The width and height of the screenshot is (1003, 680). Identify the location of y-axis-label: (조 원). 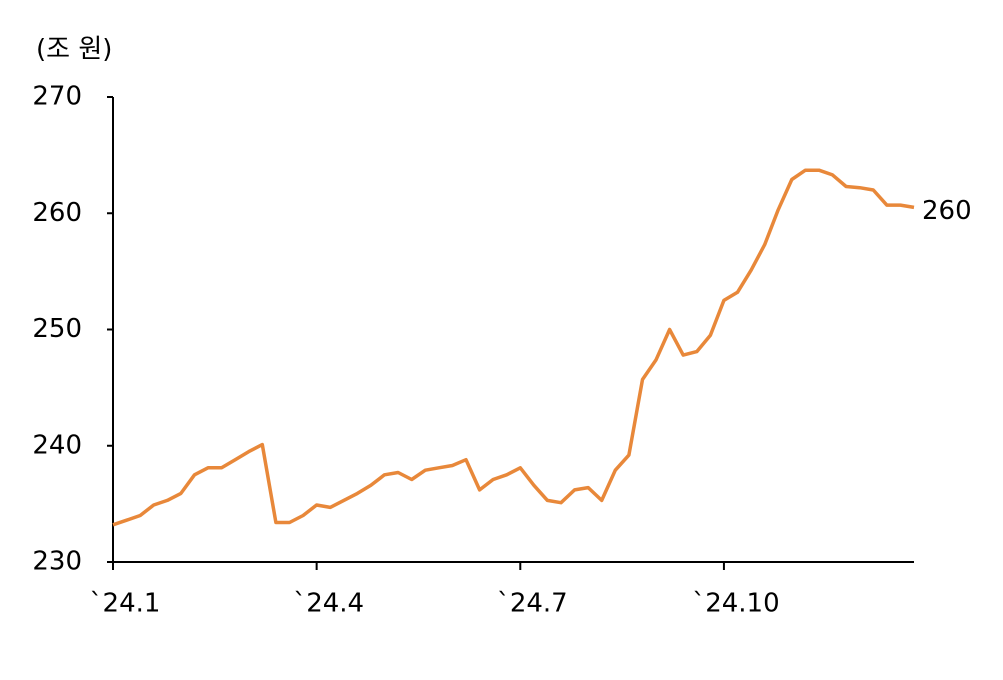
(74, 50).